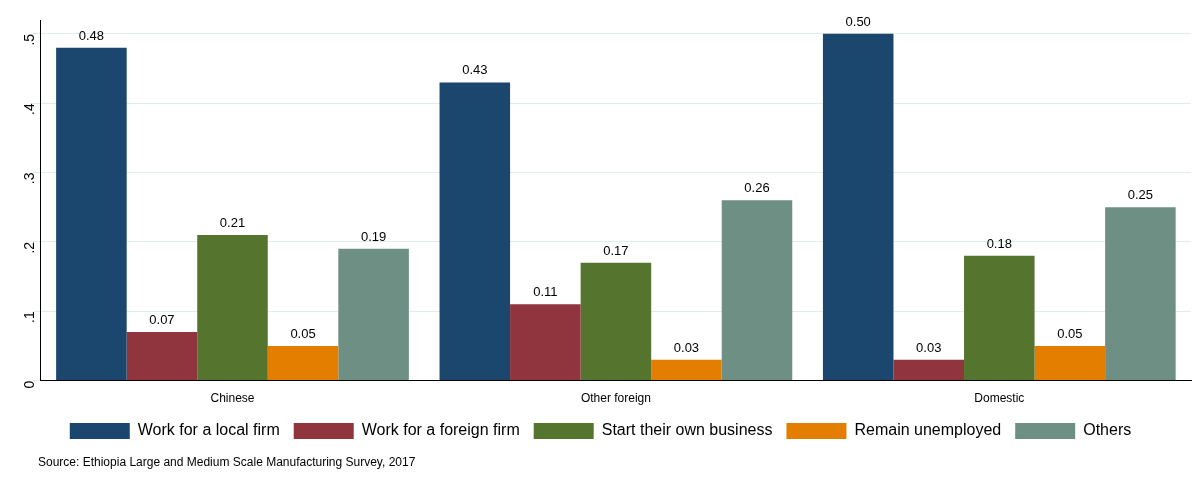  What do you see at coordinates (28, 109) in the screenshot?
I see `y-tick-label: .4` at bounding box center [28, 109].